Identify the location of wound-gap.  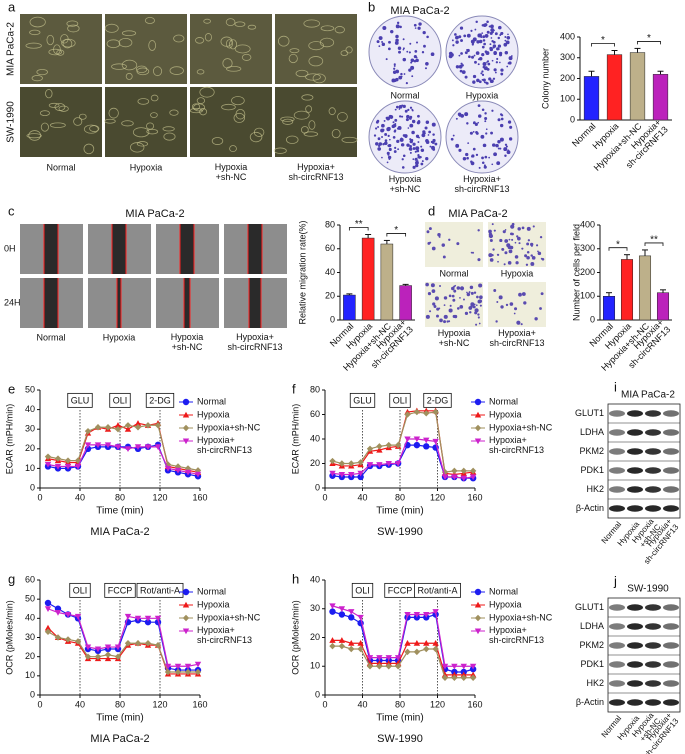
(187, 249).